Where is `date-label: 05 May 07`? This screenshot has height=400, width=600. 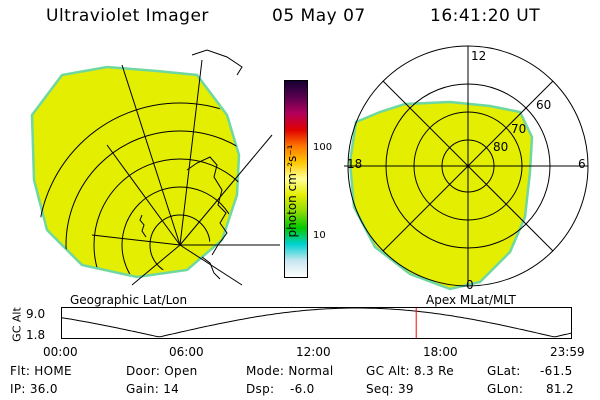
date-label: 05 May 07 is located at coordinates (319, 16).